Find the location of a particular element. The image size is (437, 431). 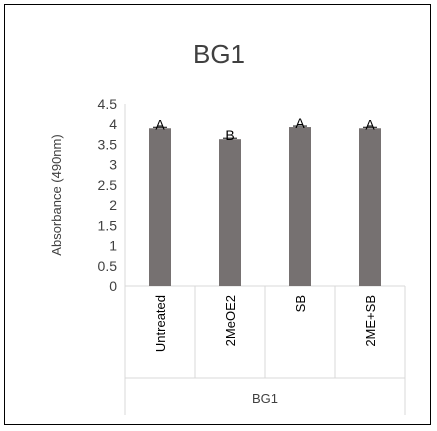

y-tick-label: 2.5 is located at coordinates (108, 185).